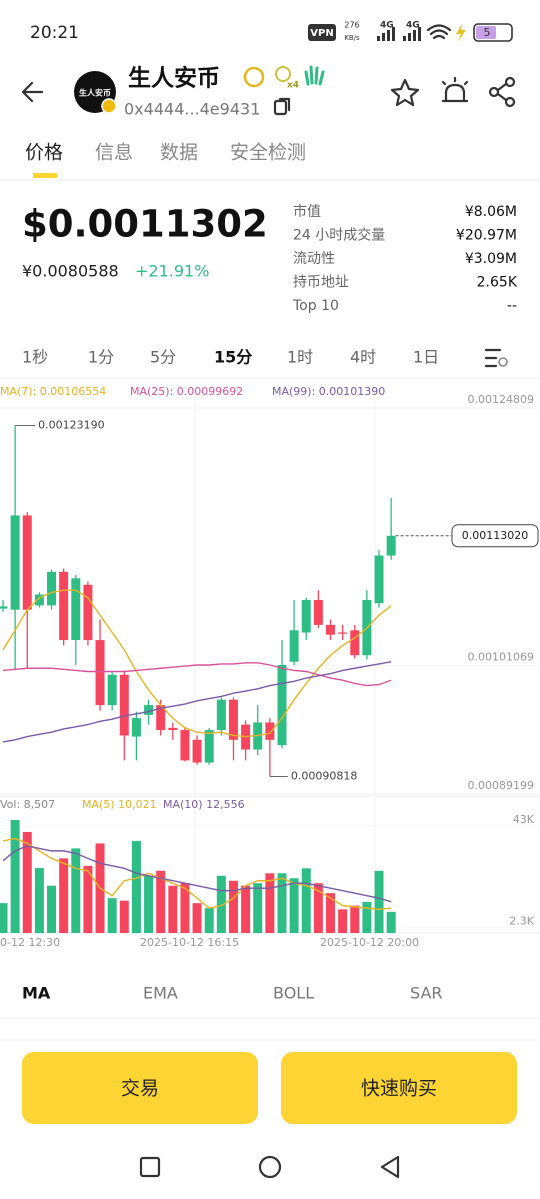 Image resolution: width=540 pixels, height=1199 pixels. What do you see at coordinates (439, 32) in the screenshot?
I see `wifi-icon` at bounding box center [439, 32].